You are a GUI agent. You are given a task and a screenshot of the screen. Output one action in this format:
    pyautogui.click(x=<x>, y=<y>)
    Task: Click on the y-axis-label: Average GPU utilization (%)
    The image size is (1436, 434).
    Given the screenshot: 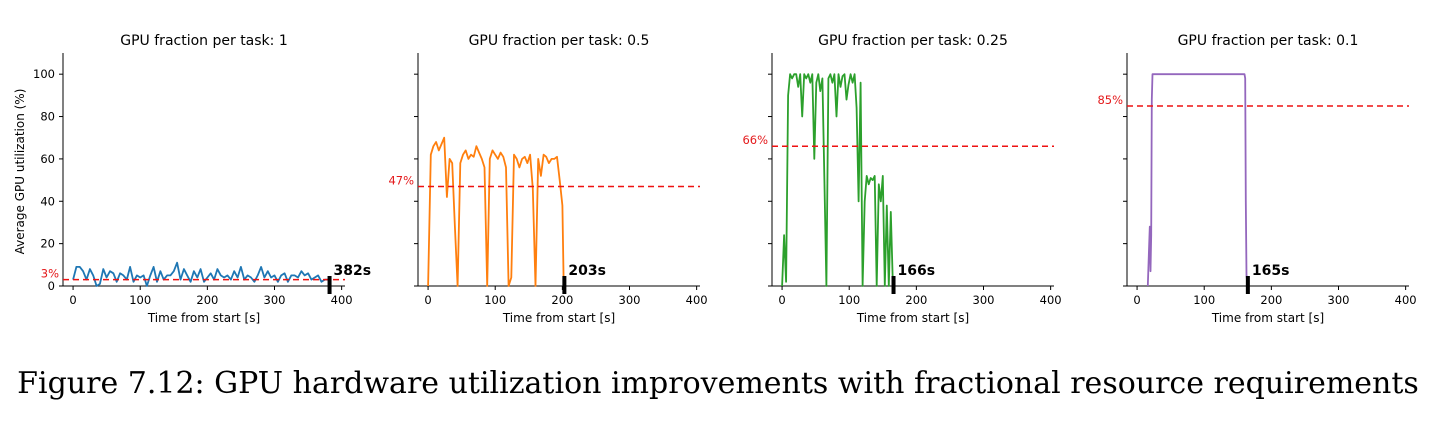 What is the action you would take?
    pyautogui.click(x=20, y=172)
    